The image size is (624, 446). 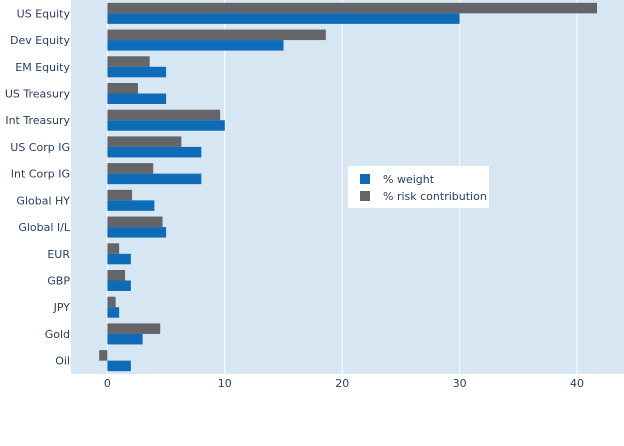 I want to click on bar-risk-contribution-eur, so click(x=113, y=248).